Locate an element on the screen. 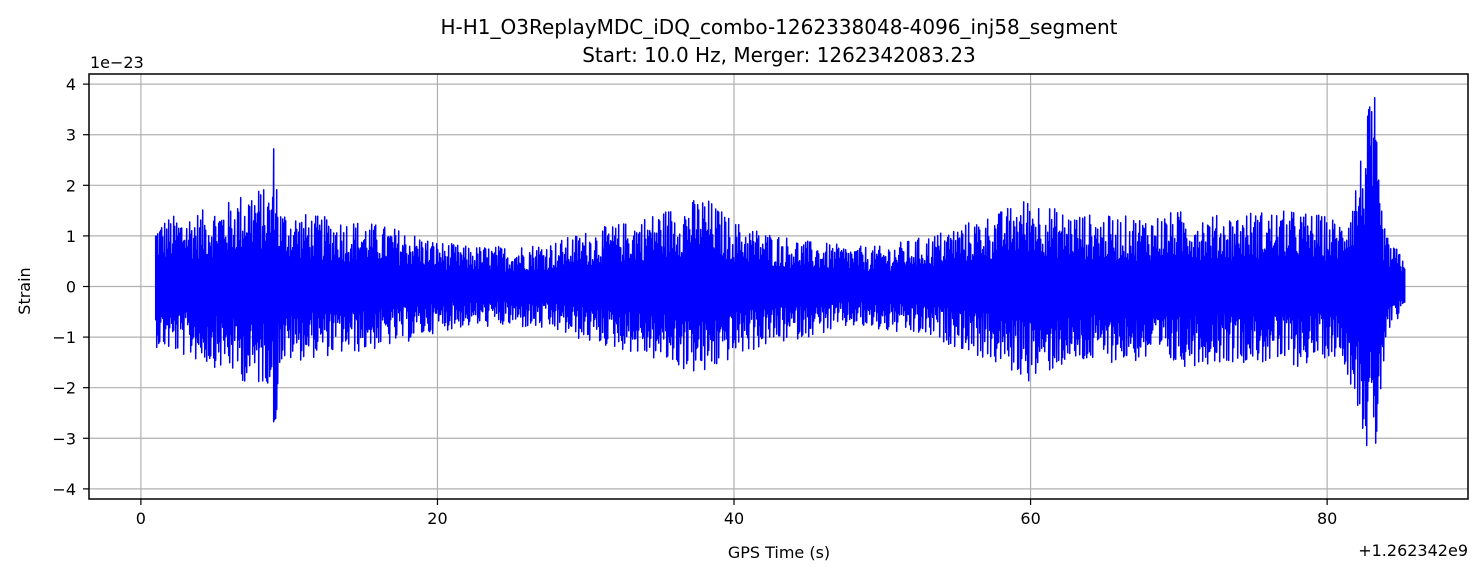 The image size is (1484, 578). x-offset-text: +1.262342e9 is located at coordinates (1413, 550).